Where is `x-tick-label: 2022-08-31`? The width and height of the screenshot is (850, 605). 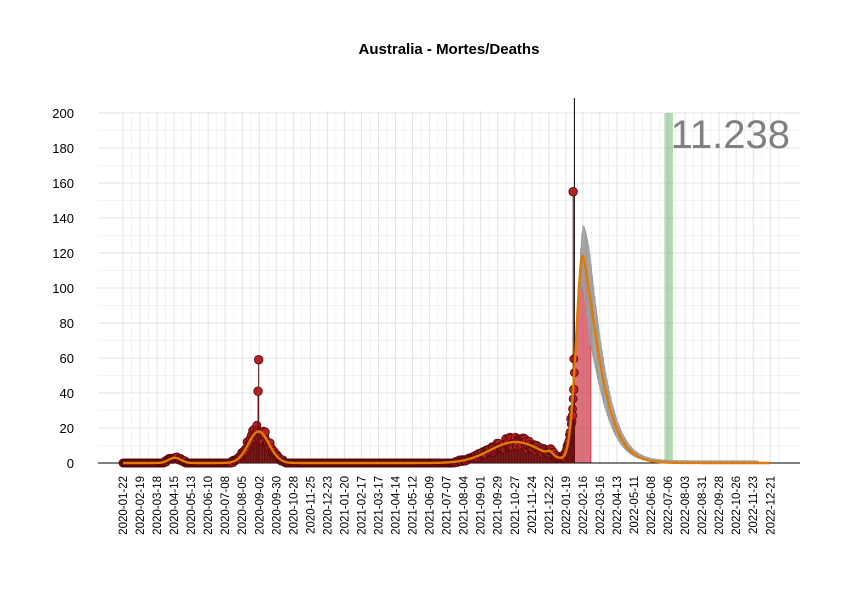
x-tick-label: 2022-08-31 is located at coordinates (703, 505).